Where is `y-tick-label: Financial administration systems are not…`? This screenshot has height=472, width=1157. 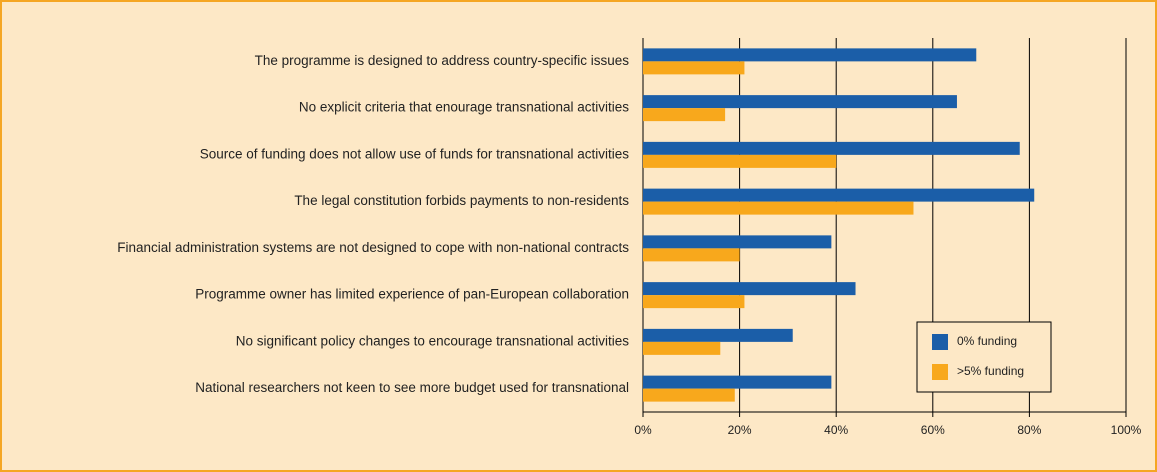
y-tick-label: Financial administration systems are not… is located at coordinates (373, 247).